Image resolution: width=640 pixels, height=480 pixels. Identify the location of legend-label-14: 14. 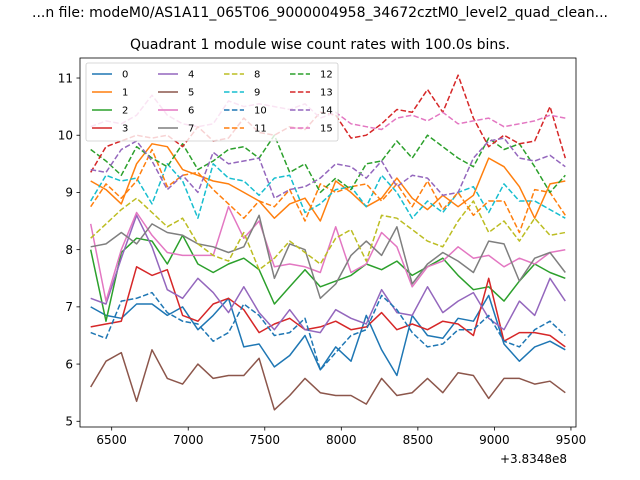
(326, 111).